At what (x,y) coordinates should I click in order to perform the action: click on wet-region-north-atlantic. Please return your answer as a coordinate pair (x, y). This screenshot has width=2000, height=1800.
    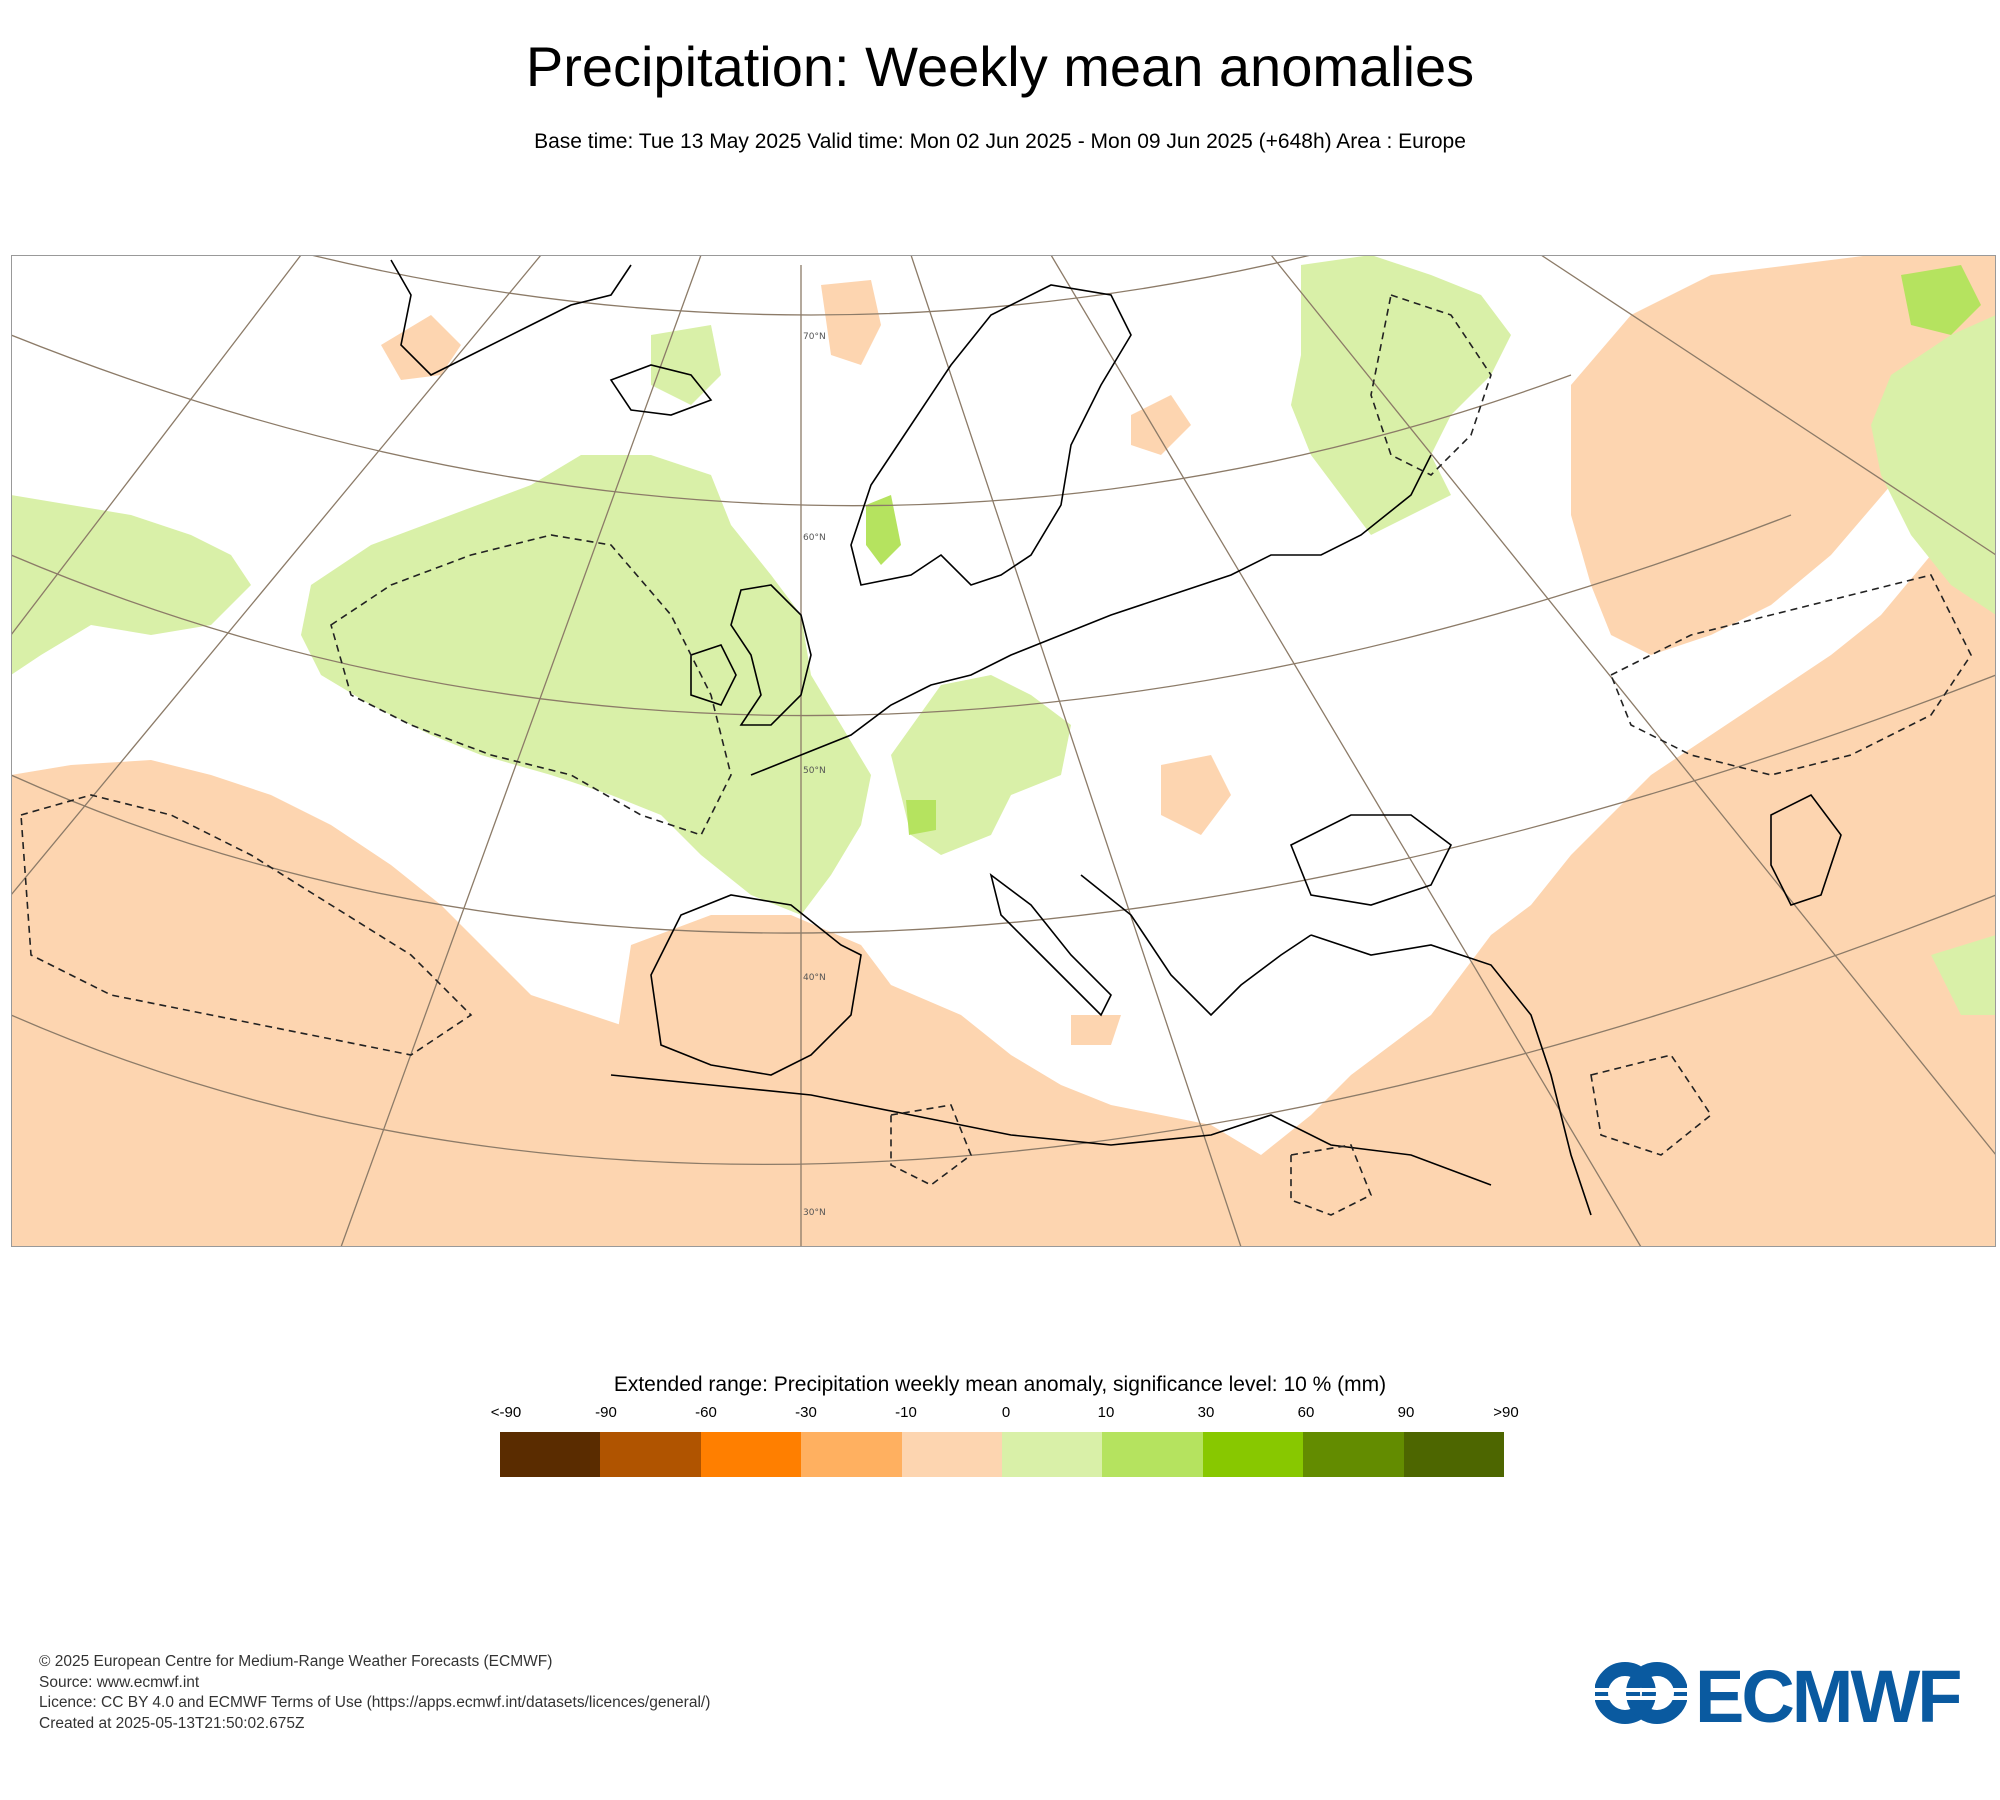
    Looking at the image, I should click on (586, 685).